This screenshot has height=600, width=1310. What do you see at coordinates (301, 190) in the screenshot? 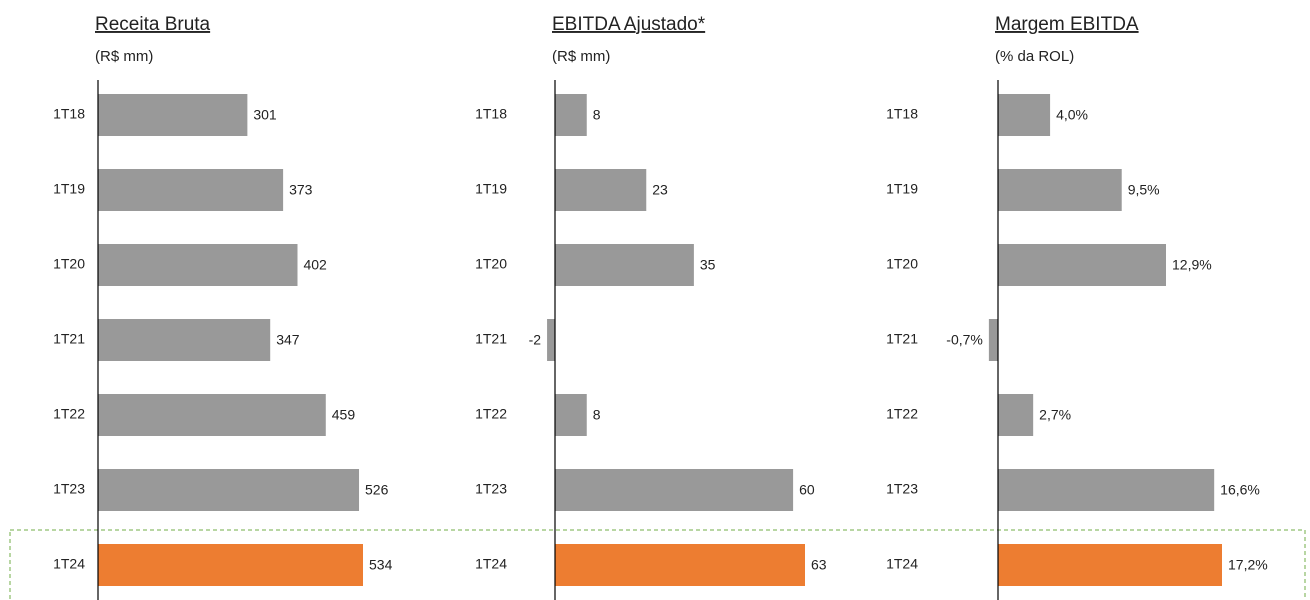
I see `value-label: 373` at bounding box center [301, 190].